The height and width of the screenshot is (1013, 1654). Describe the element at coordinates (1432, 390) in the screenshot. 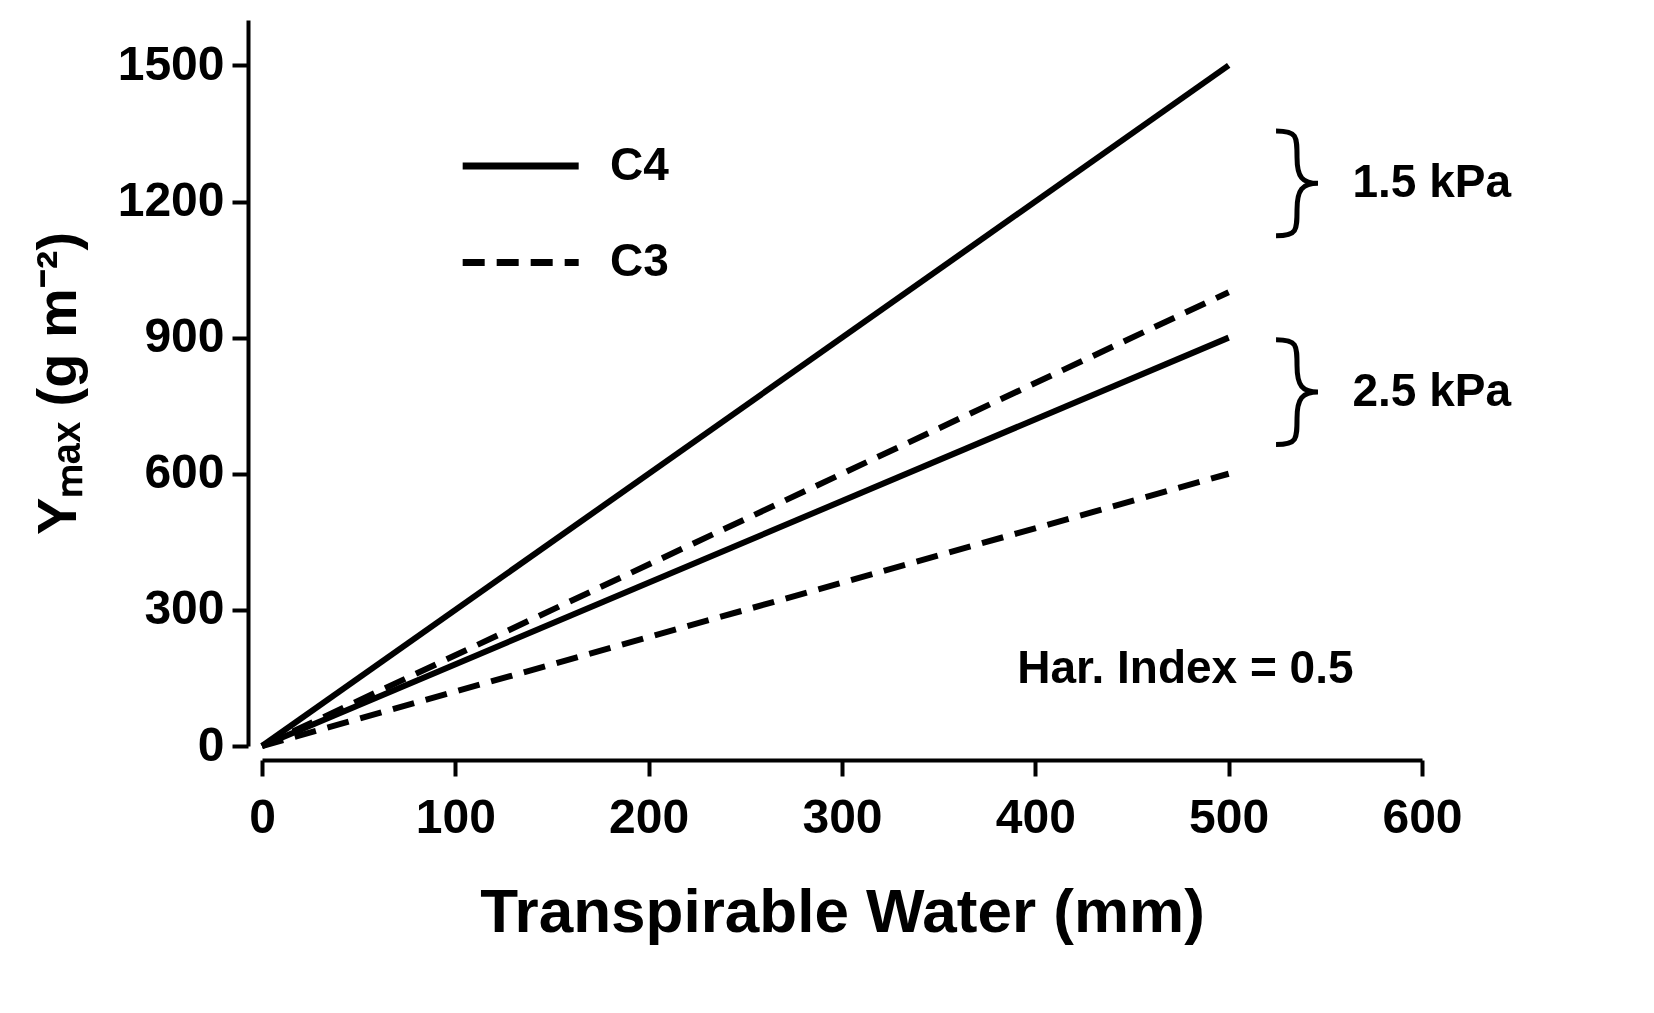

I see `annotation: 2.5 kPa` at that location.